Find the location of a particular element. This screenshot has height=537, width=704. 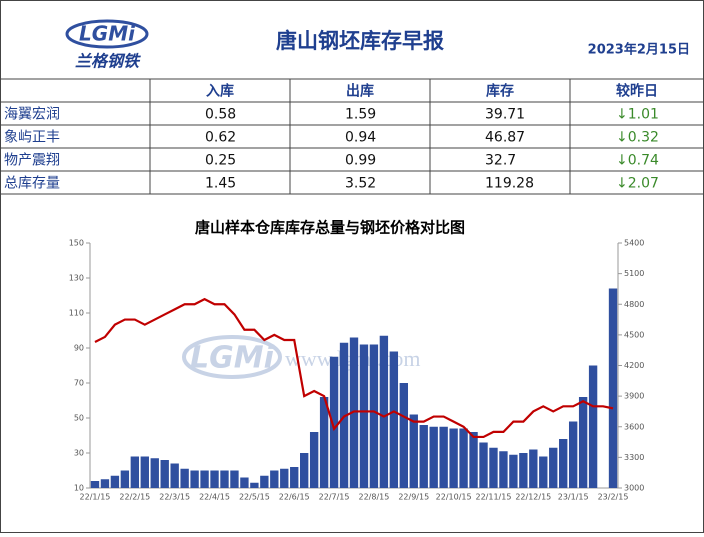

cell: 39.71 is located at coordinates (505, 115).